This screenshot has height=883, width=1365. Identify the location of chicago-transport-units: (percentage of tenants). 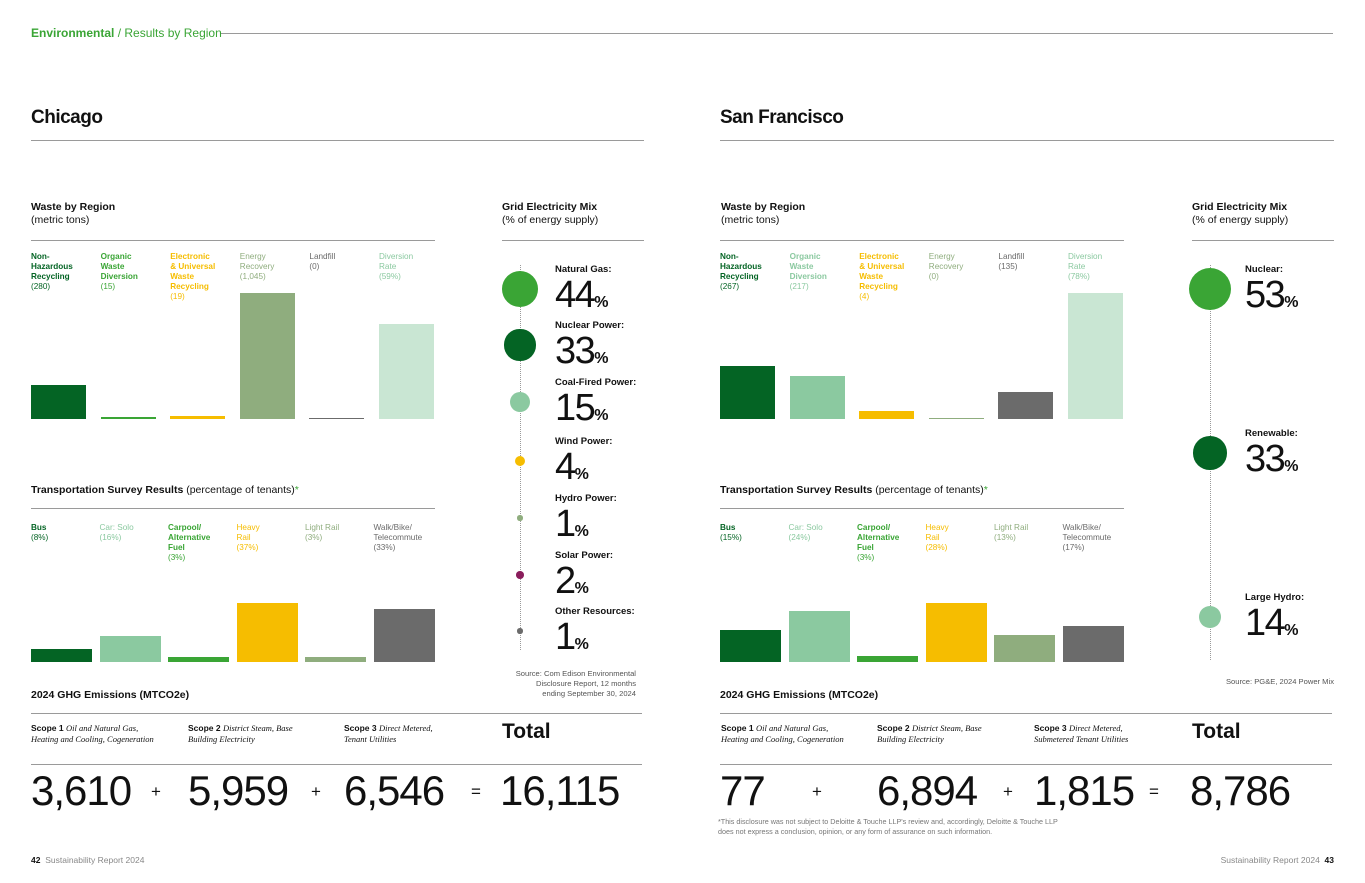
(240, 490).